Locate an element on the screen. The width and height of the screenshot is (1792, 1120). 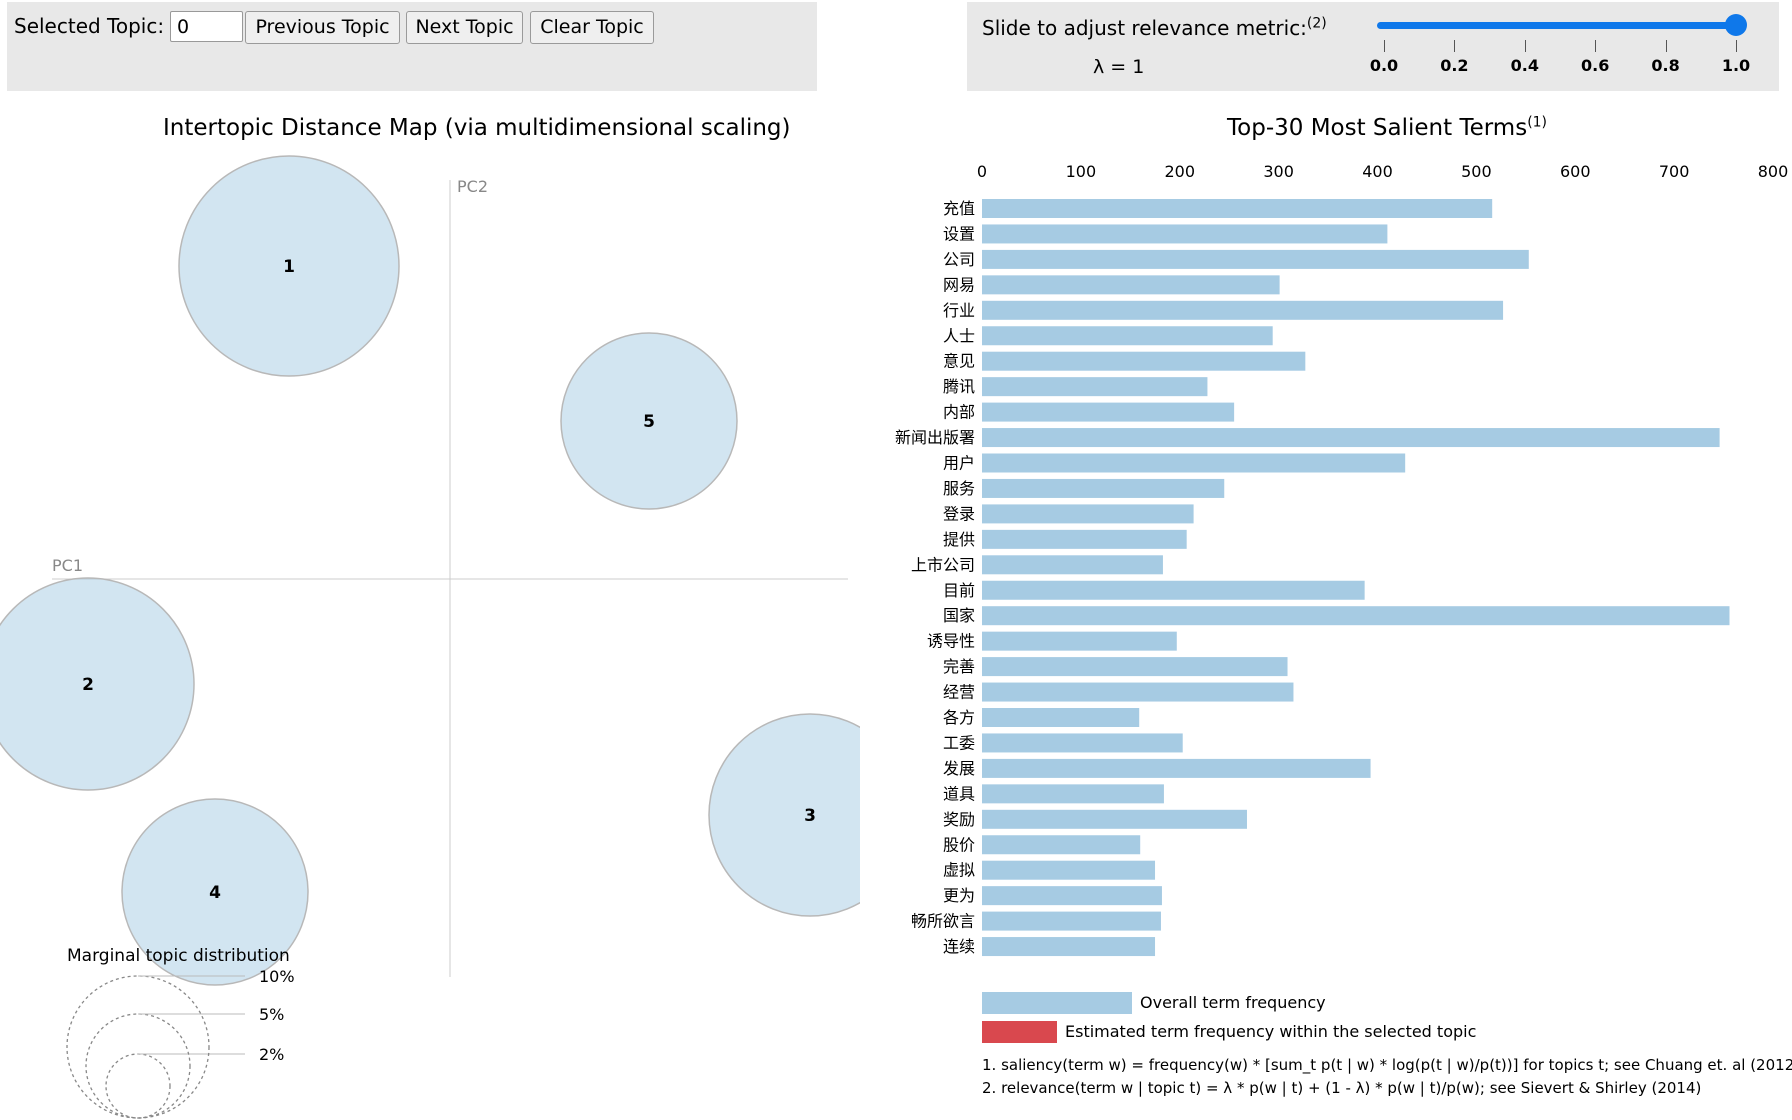
x-tick-label: 0 is located at coordinates (982, 171).